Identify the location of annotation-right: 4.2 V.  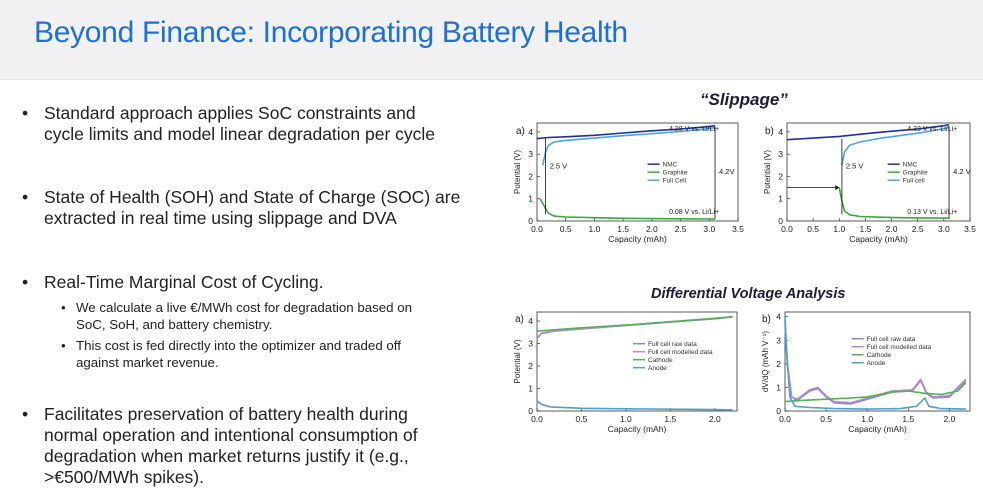
(962, 171).